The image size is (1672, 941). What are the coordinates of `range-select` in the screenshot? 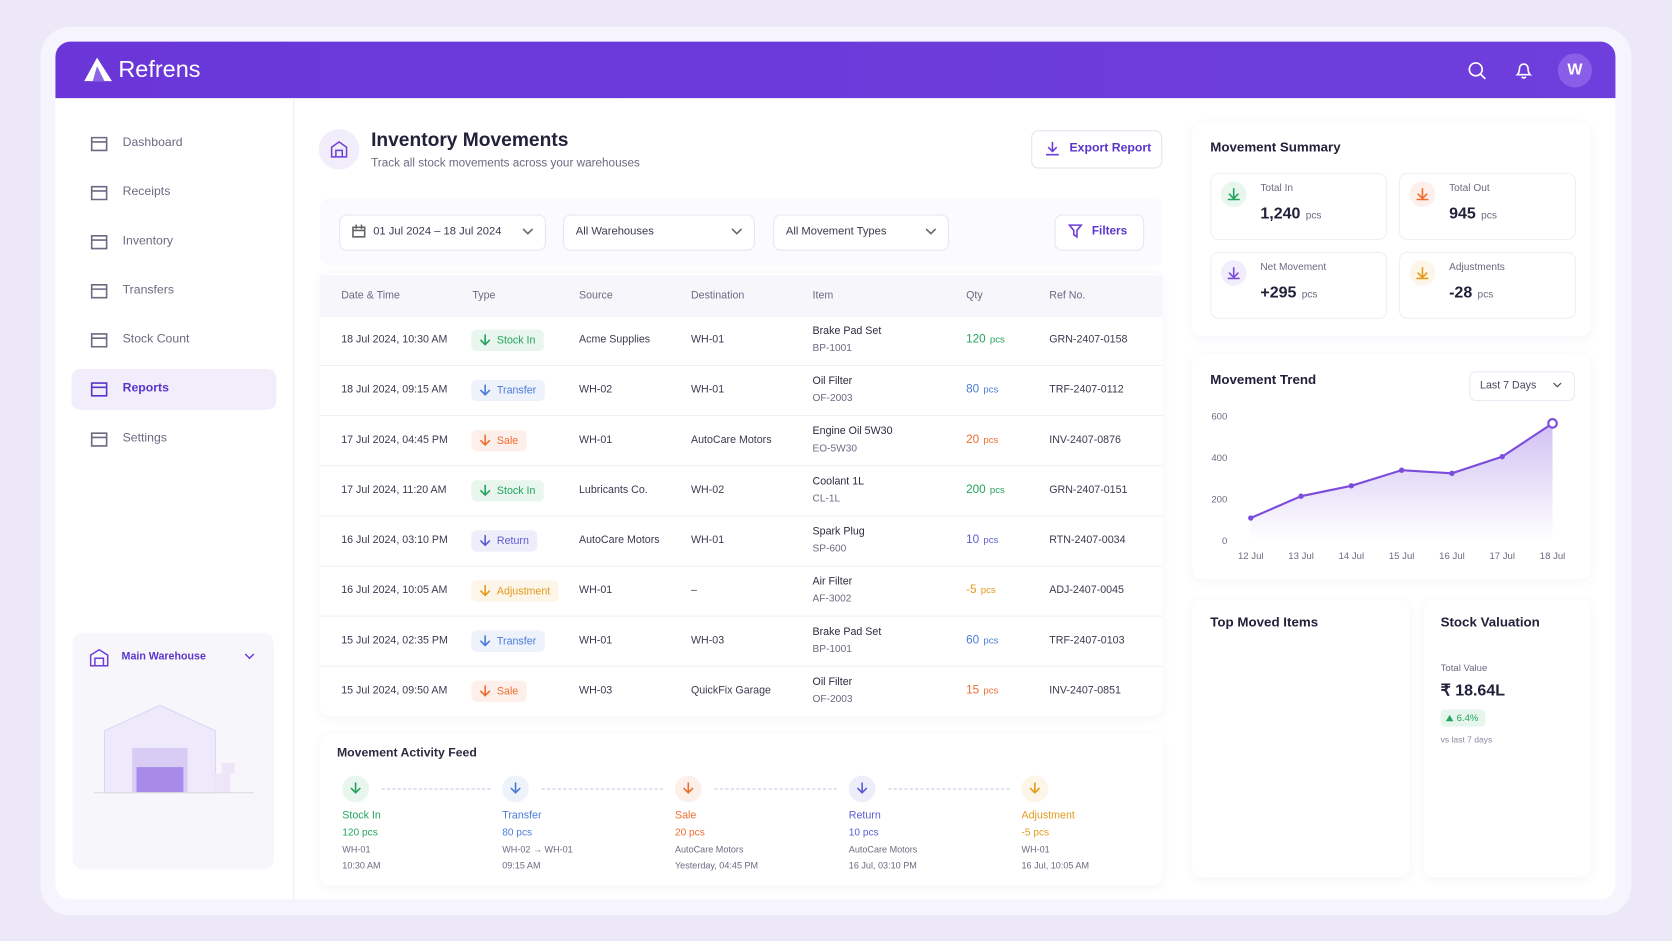 It's located at (1522, 386).